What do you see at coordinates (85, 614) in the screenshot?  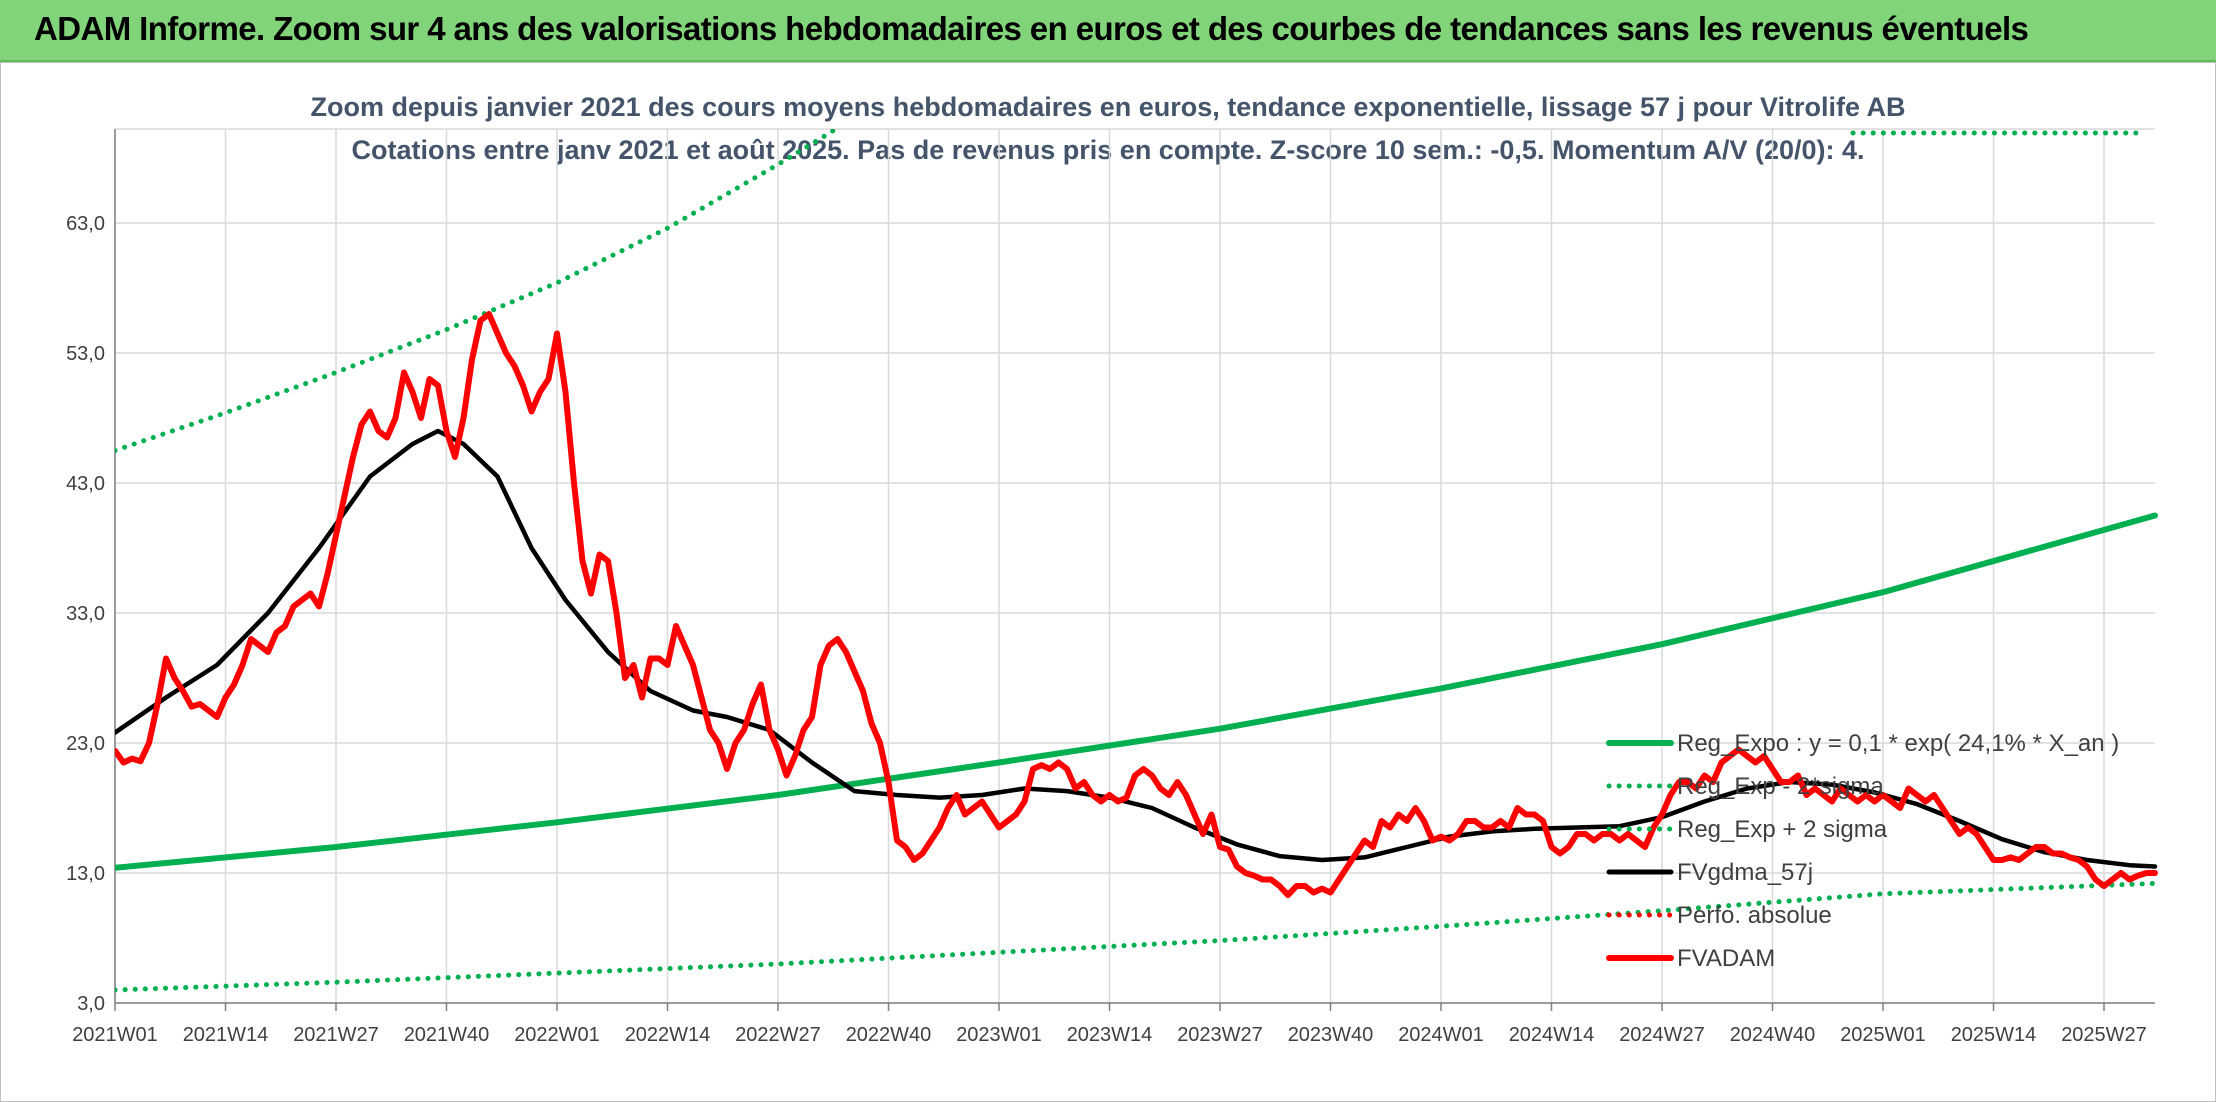 I see `y-tick-label: 33,0` at bounding box center [85, 614].